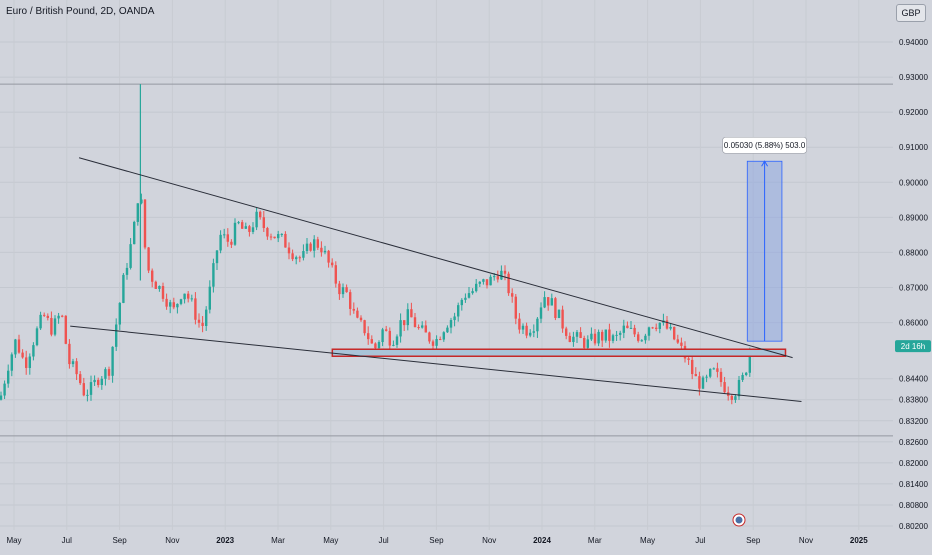 This screenshot has height=555, width=932. What do you see at coordinates (436, 363) in the screenshot?
I see `trendline` at bounding box center [436, 363].